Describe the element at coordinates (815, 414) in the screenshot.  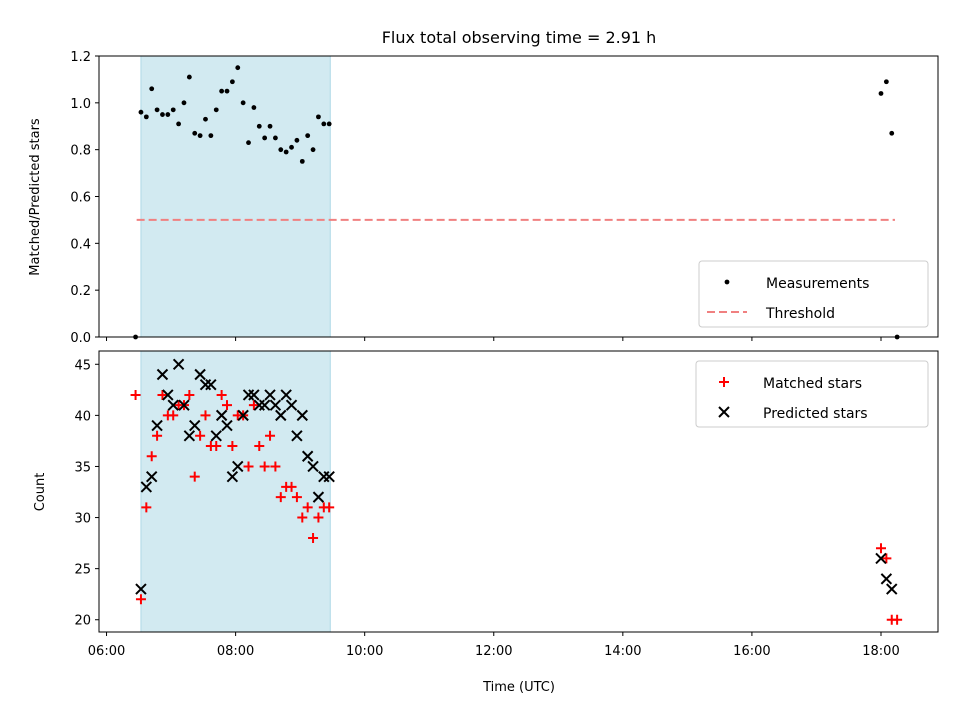
I see `legend-label: Predicted stars` at that location.